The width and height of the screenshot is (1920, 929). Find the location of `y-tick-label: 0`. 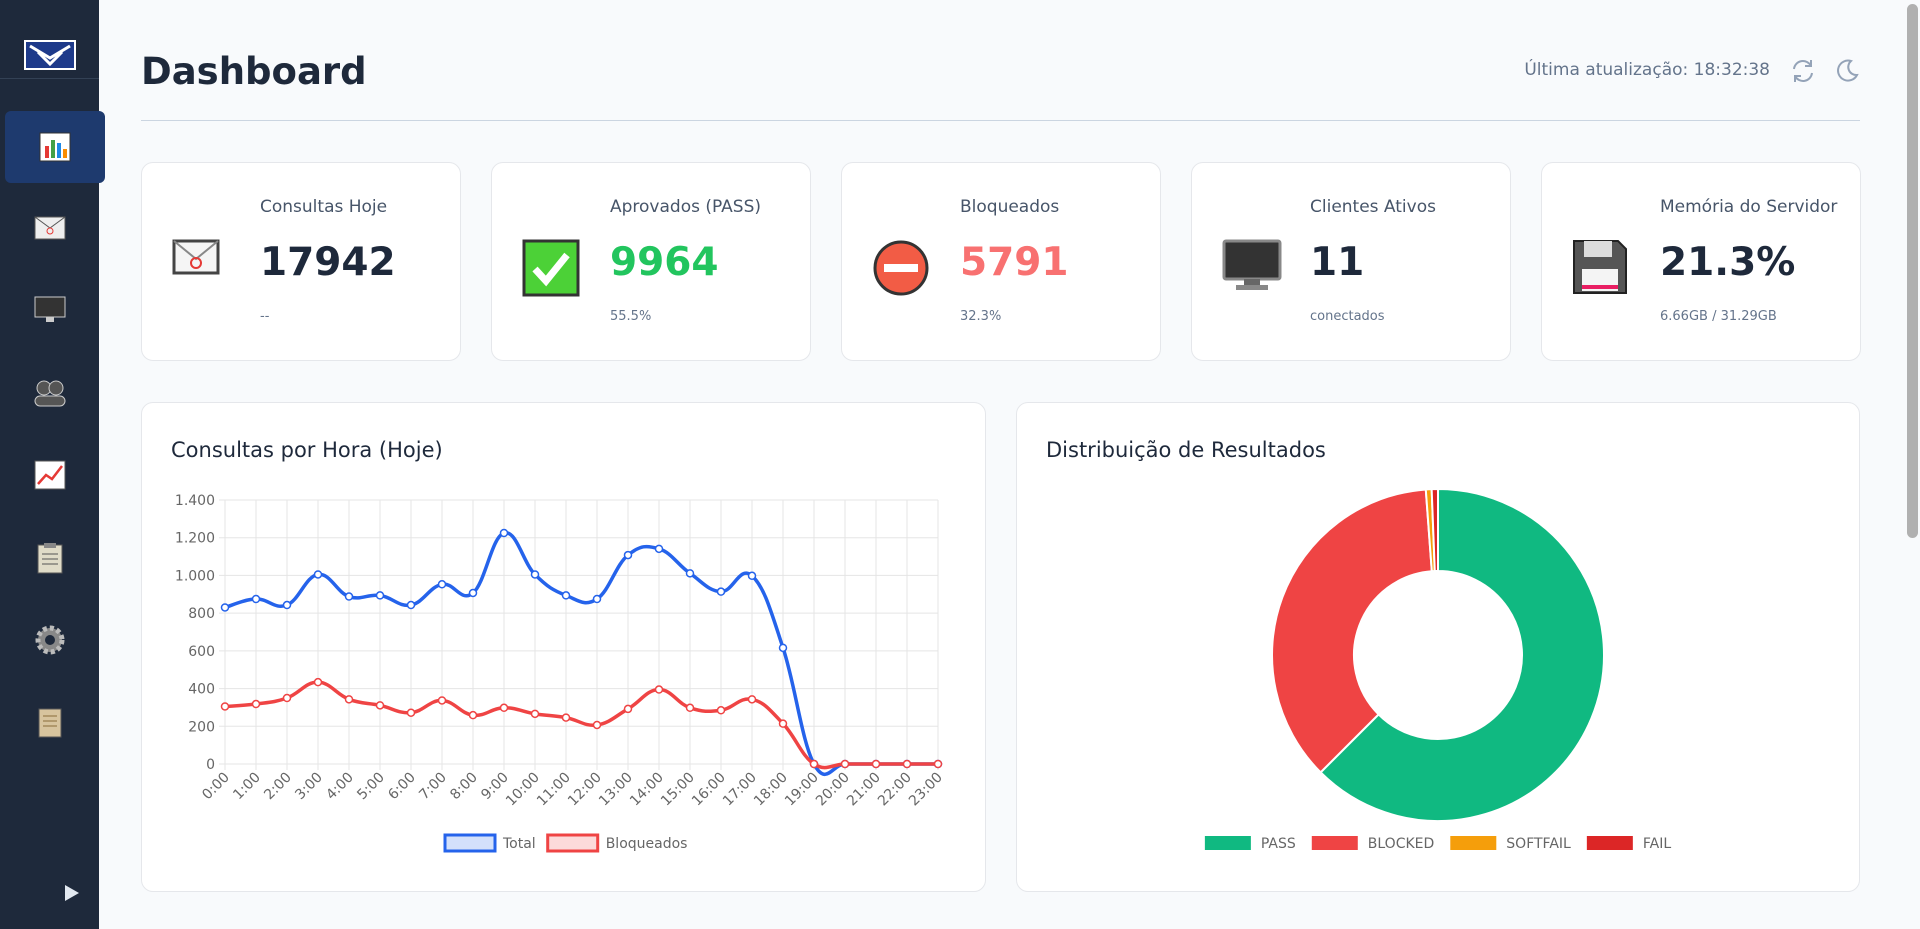

y-tick-label: 0 is located at coordinates (210, 765).